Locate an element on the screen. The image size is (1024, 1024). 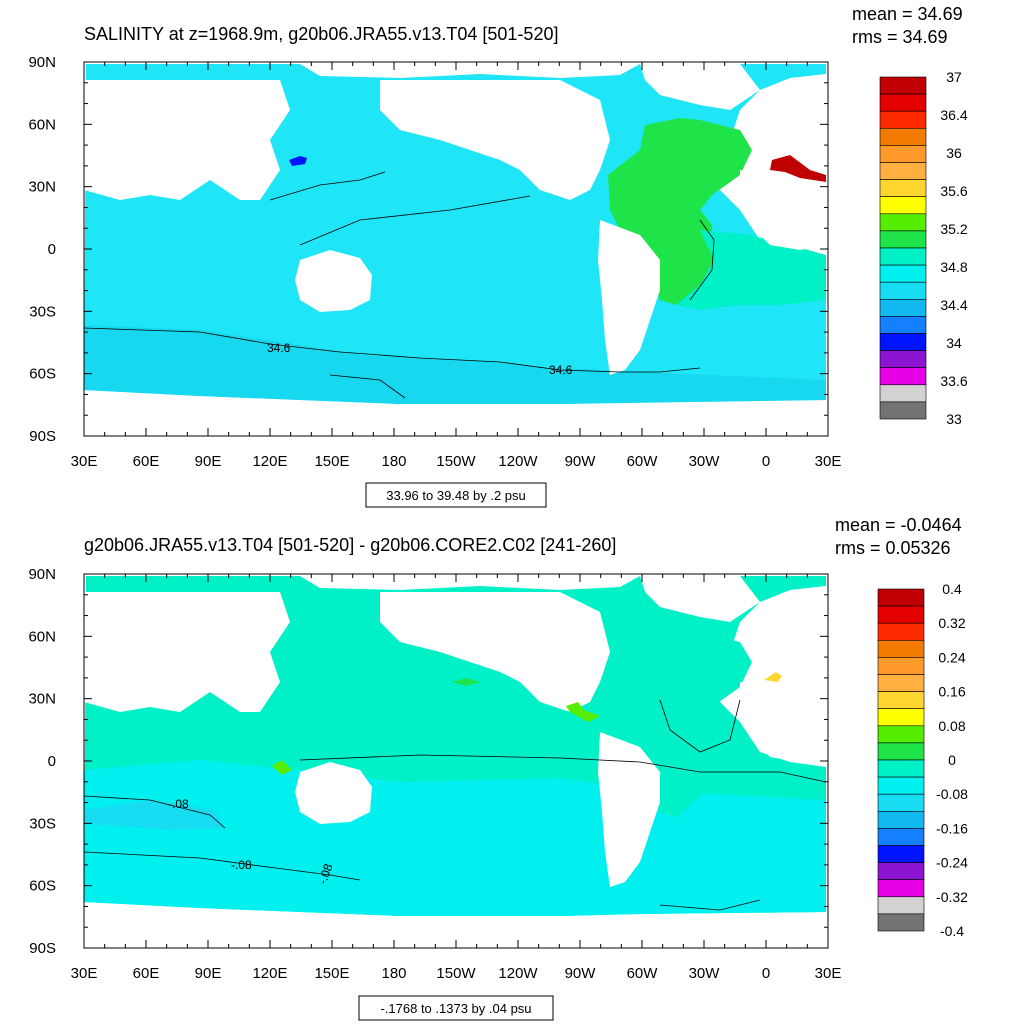
lon-tick-label: 60E is located at coordinates (146, 973).